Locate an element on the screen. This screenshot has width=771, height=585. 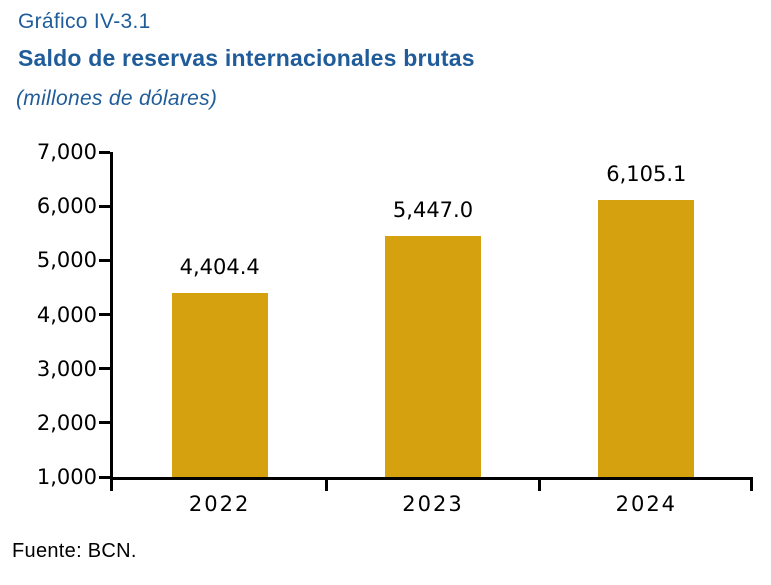
y-tick-label: 7,000 is located at coordinates (66, 152).